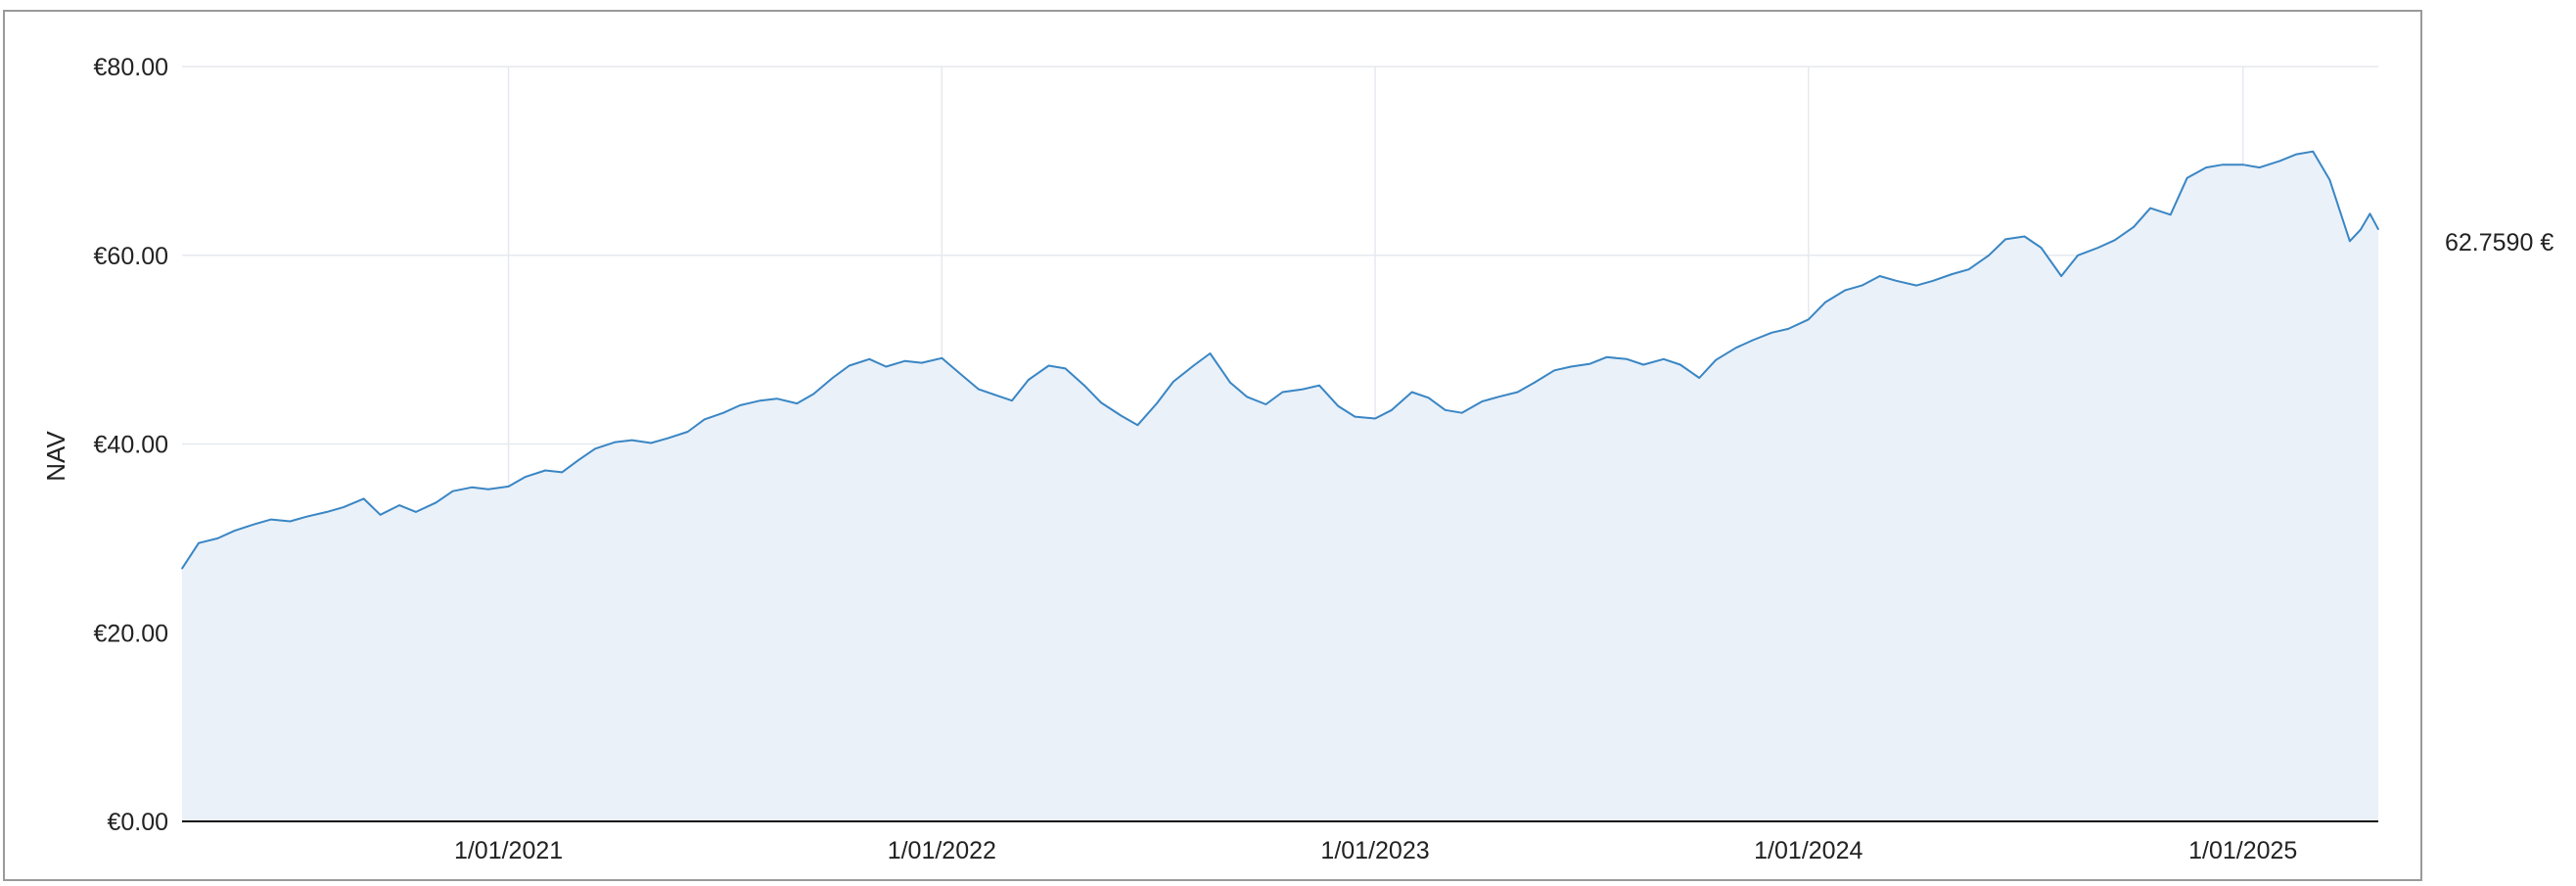 This screenshot has height=886, width=2576. Describe the element at coordinates (137, 822) in the screenshot. I see `y-tick-label: €0.00` at that location.